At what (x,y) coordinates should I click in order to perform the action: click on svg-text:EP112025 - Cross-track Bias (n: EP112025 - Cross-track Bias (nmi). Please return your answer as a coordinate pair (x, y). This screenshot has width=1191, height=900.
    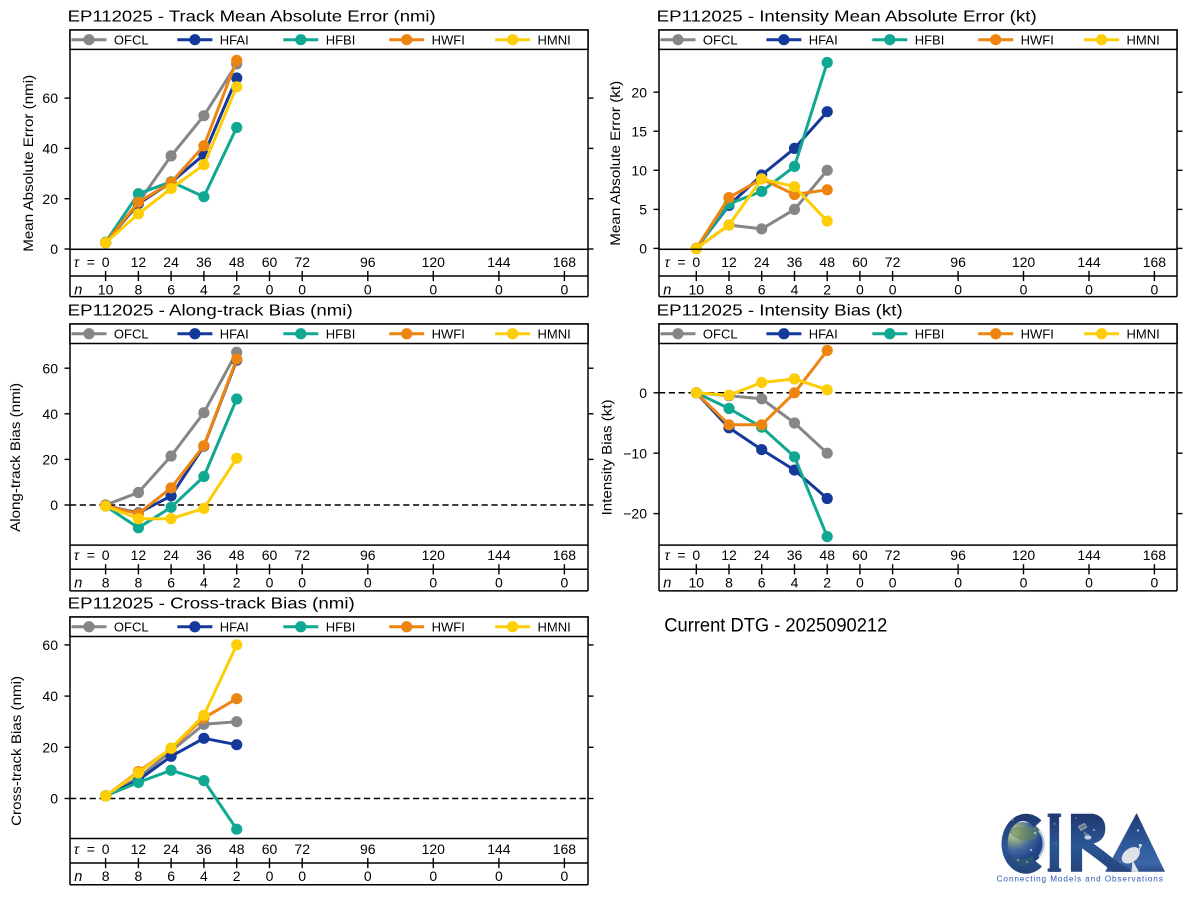
    Looking at the image, I should click on (211, 604).